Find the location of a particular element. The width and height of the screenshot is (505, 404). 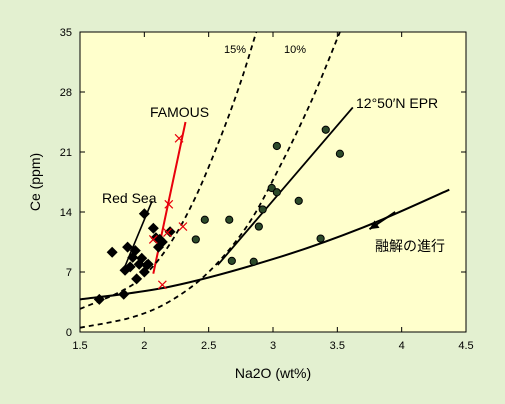

x-tick-label: 1.5 is located at coordinates (79, 346).